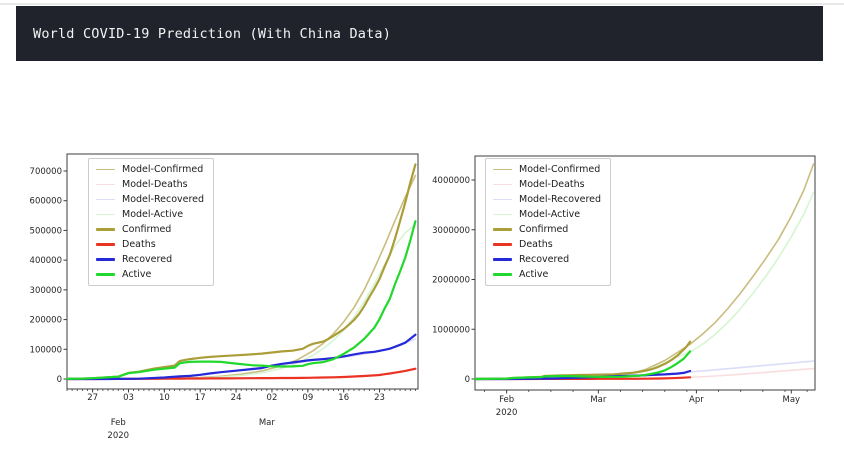 The height and width of the screenshot is (451, 844). I want to click on x-tick-label: Mar, so click(598, 400).